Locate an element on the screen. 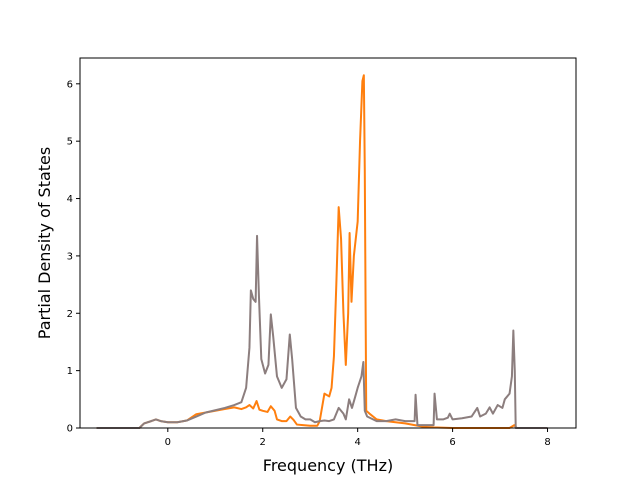  x-axis-title: Frequency (THz) is located at coordinates (328, 465).